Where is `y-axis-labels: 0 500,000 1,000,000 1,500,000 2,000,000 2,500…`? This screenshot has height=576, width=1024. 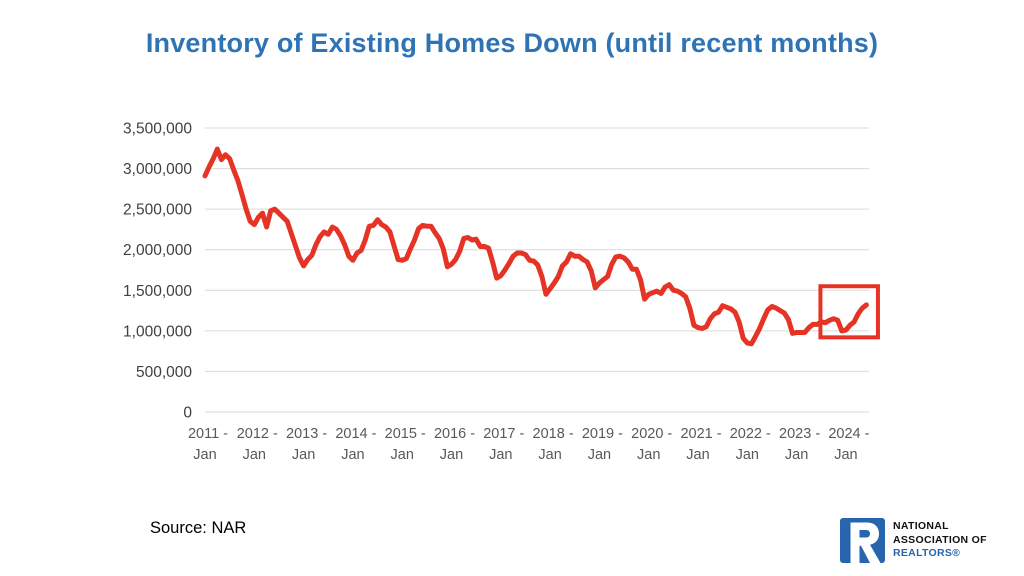
y-axis-labels: 0 500,000 1,000,000 1,500,000 2,000,000 2,500… is located at coordinates (157, 271).